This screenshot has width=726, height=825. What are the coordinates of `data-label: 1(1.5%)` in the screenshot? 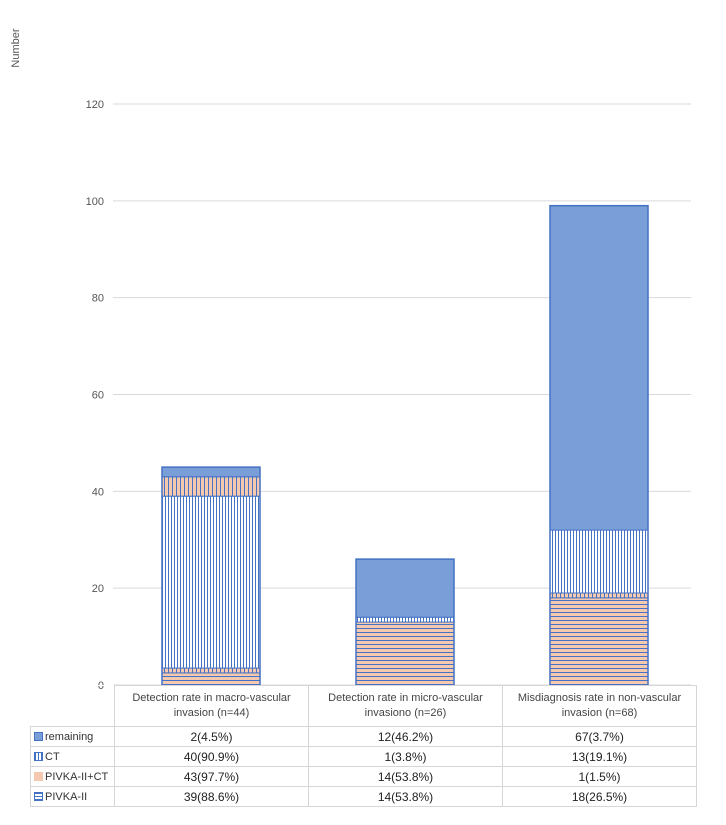 It's located at (599, 776).